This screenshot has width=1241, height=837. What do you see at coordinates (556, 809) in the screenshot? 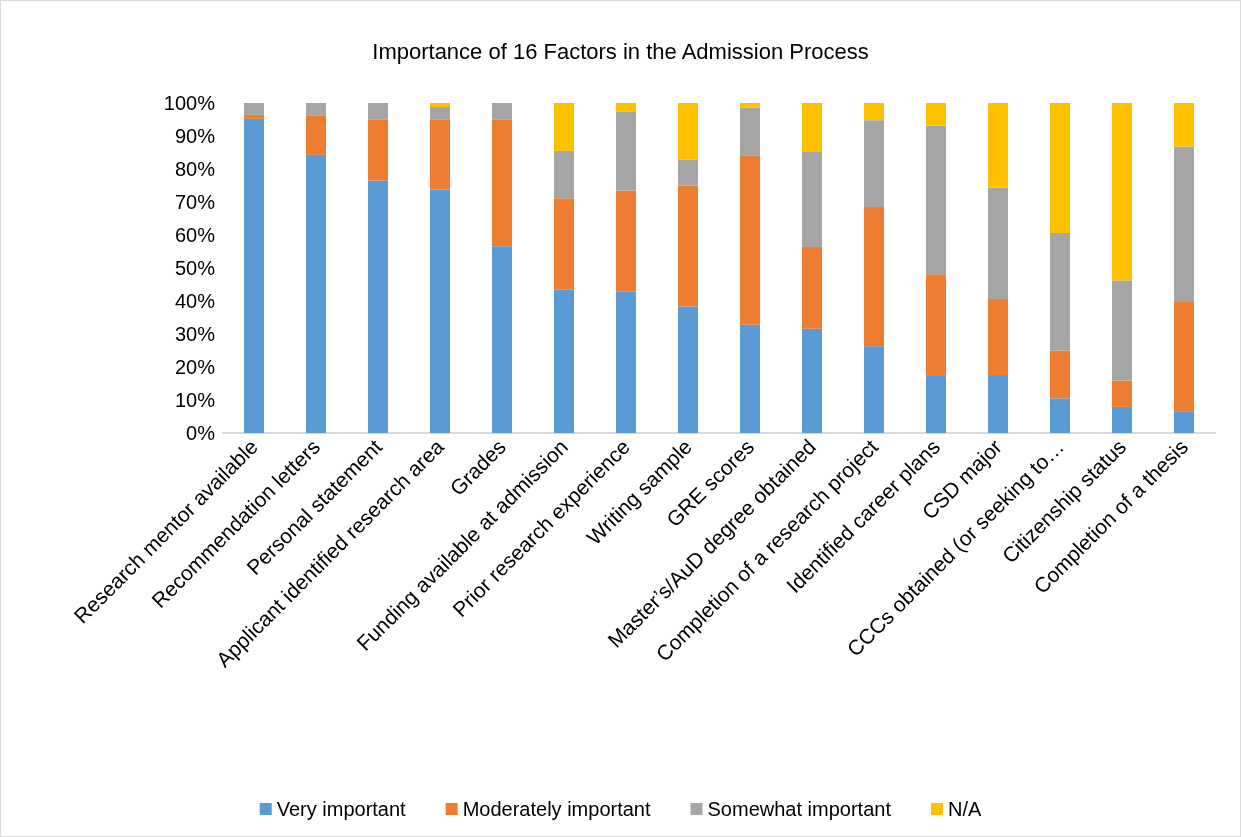
I see `legend-label: Moderately important` at bounding box center [556, 809].